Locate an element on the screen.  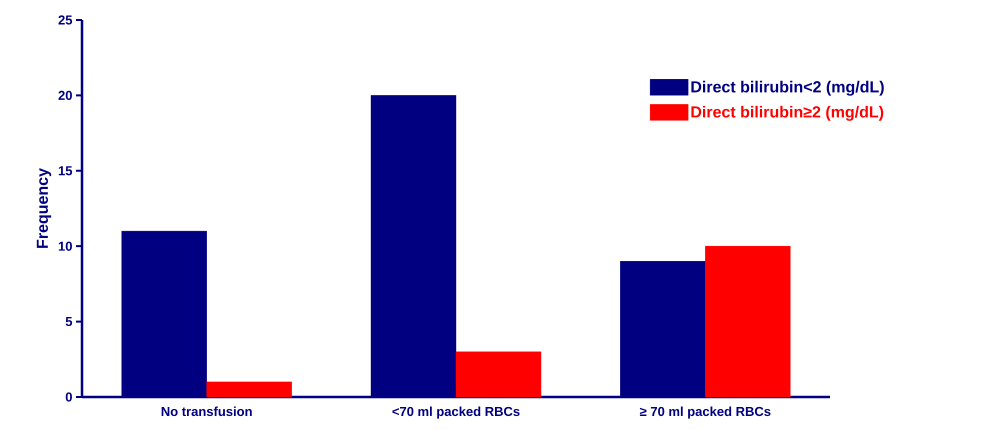
x-tick-label: ≥ 70 ml packed RBCs is located at coordinates (705, 412).